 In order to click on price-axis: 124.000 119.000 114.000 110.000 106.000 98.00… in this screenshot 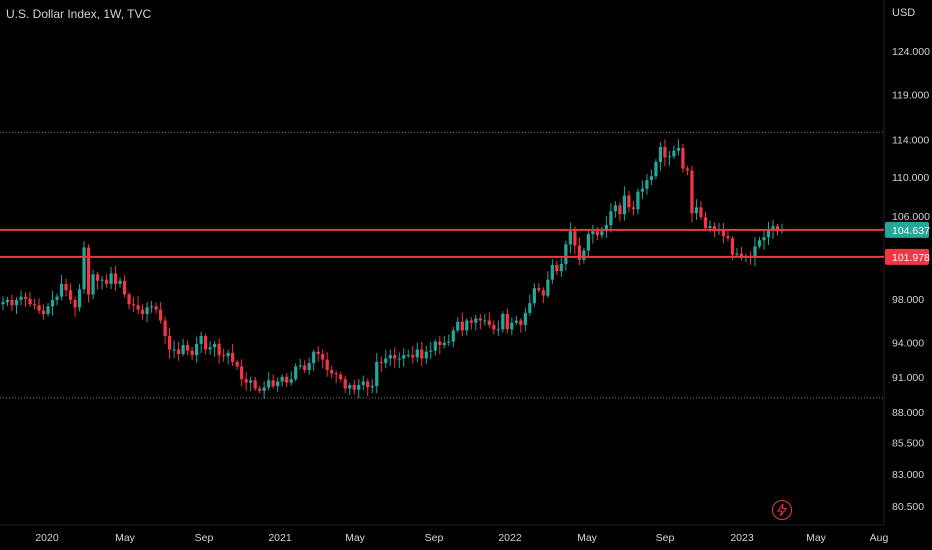, I will do `click(911, 279)`.